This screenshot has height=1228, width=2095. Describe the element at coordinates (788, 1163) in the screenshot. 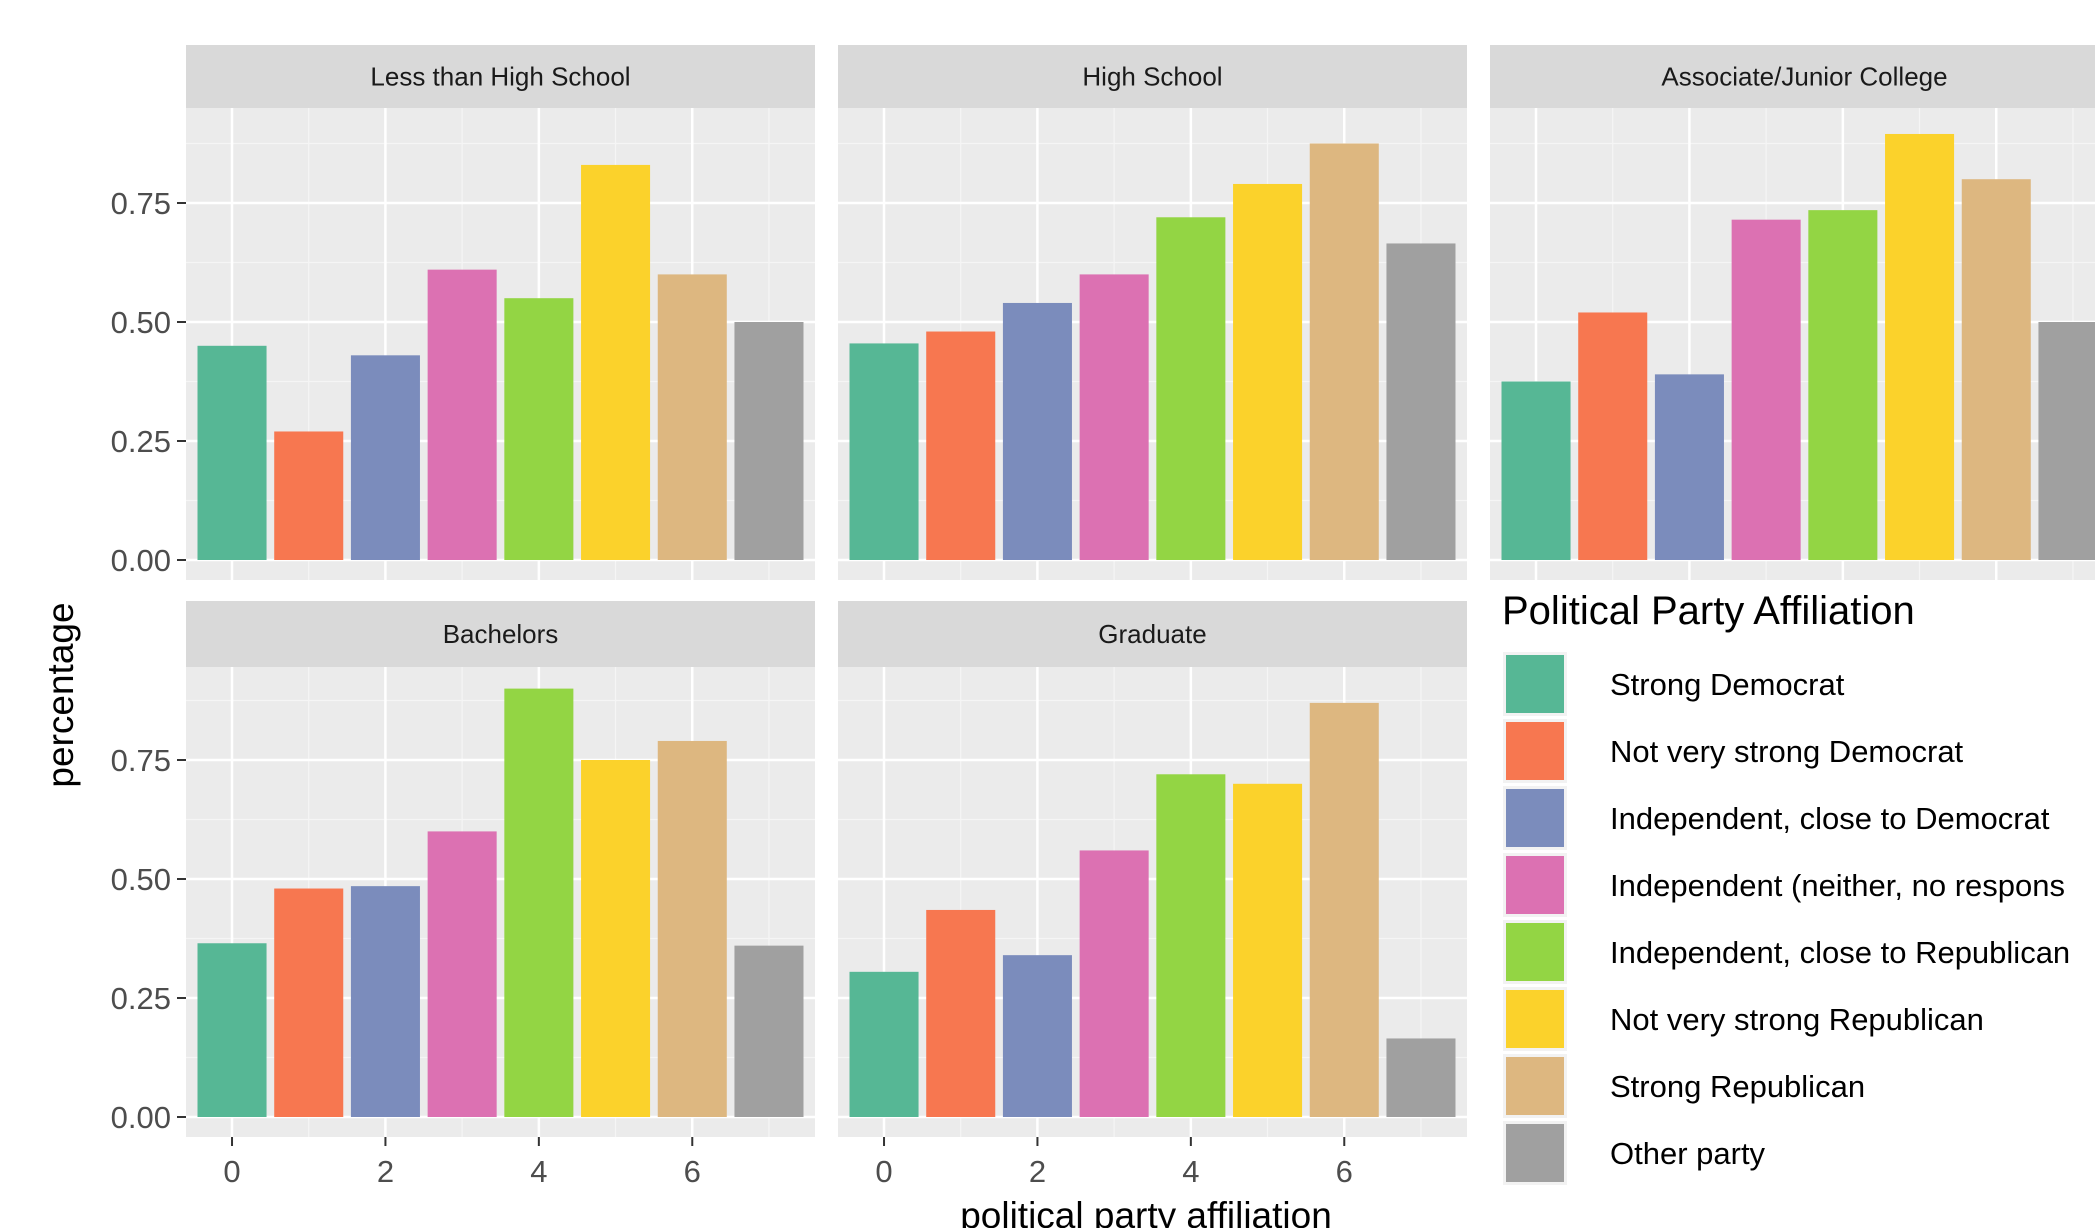

I see `x-axis: 0 2 4 6 0 2 4 6` at that location.